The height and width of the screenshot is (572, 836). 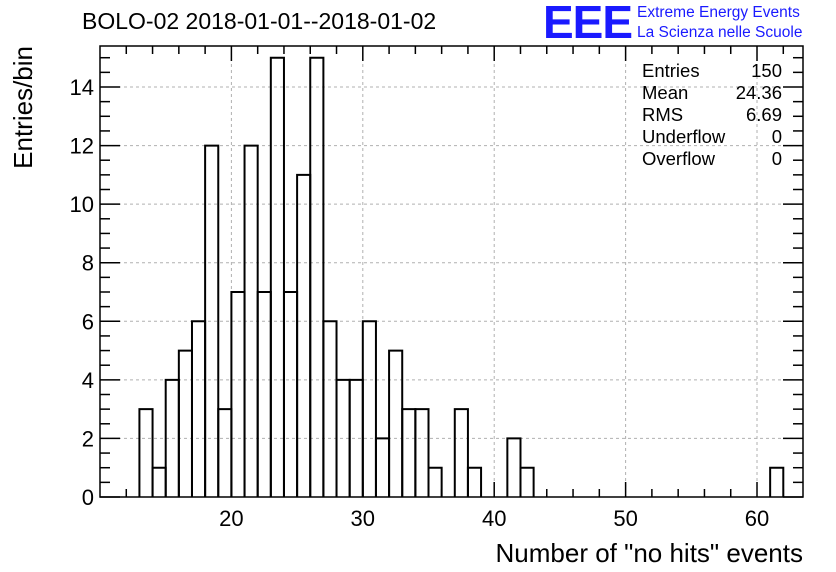 What do you see at coordinates (588, 24) in the screenshot?
I see `eee-logo: EEE` at bounding box center [588, 24].